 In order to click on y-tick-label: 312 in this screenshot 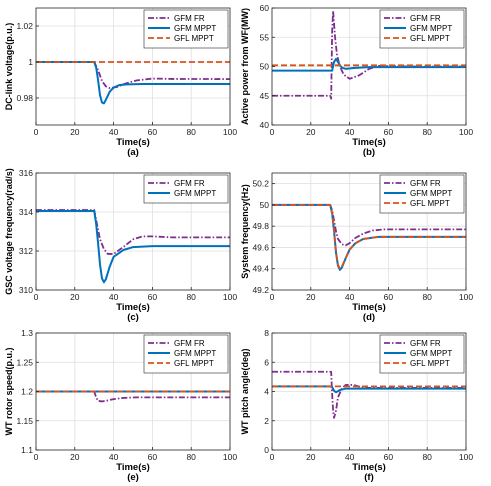, I will do `click(26, 251)`.